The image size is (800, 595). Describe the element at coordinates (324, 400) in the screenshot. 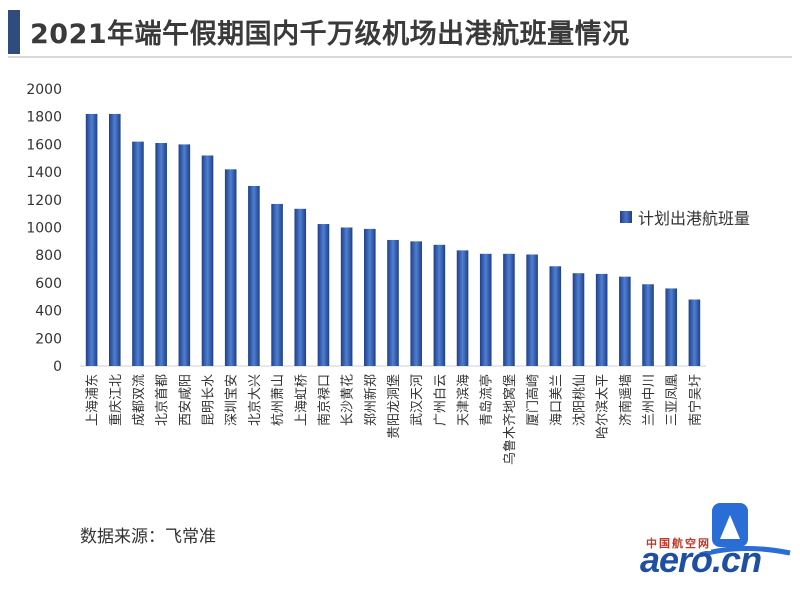

I see `x-category-label: 南京禄口` at that location.